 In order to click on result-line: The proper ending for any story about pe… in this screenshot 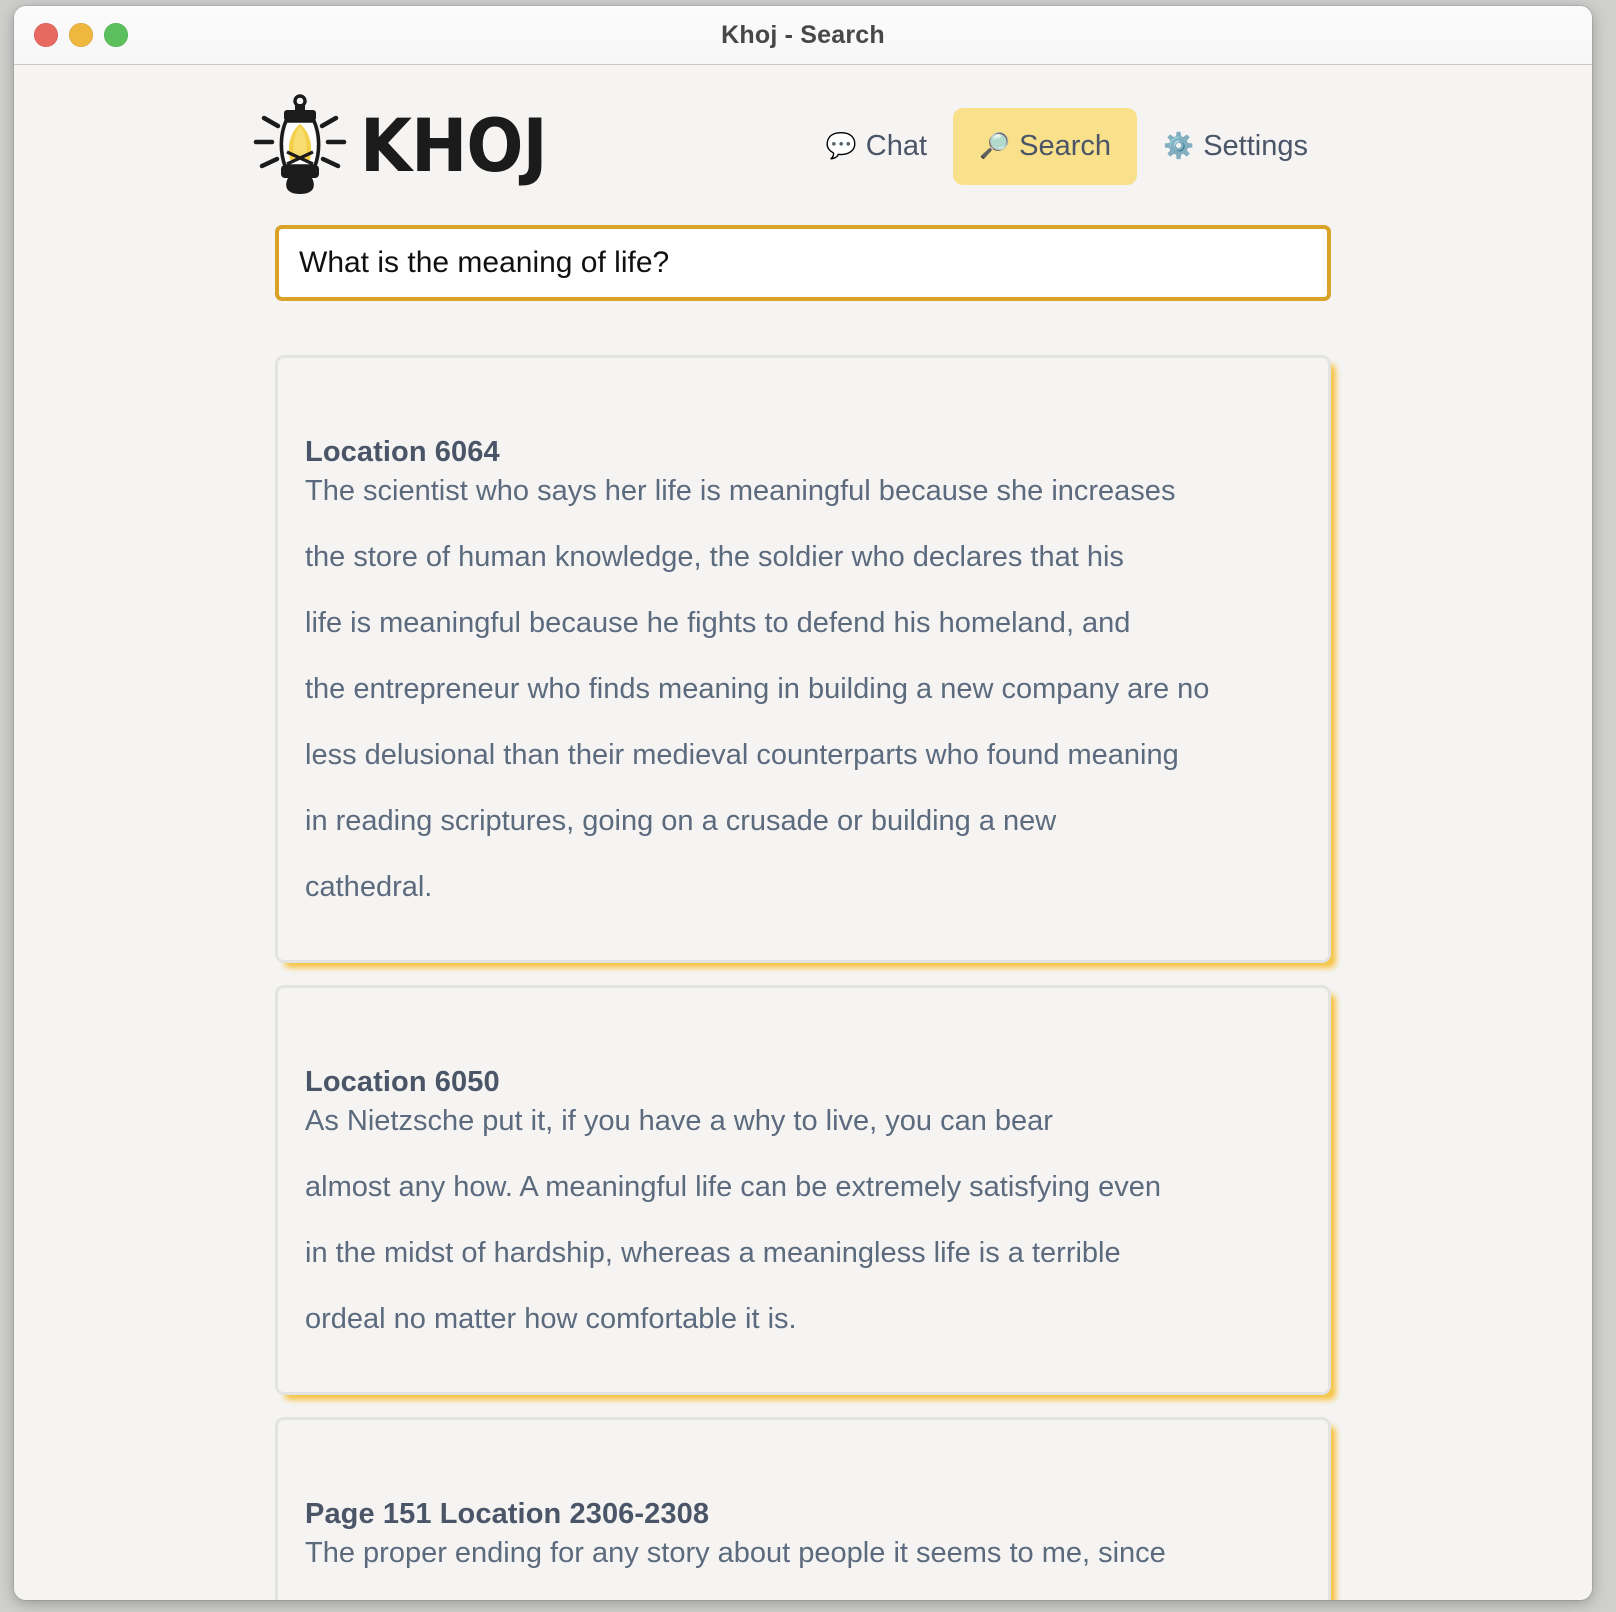, I will do `click(735, 1553)`.